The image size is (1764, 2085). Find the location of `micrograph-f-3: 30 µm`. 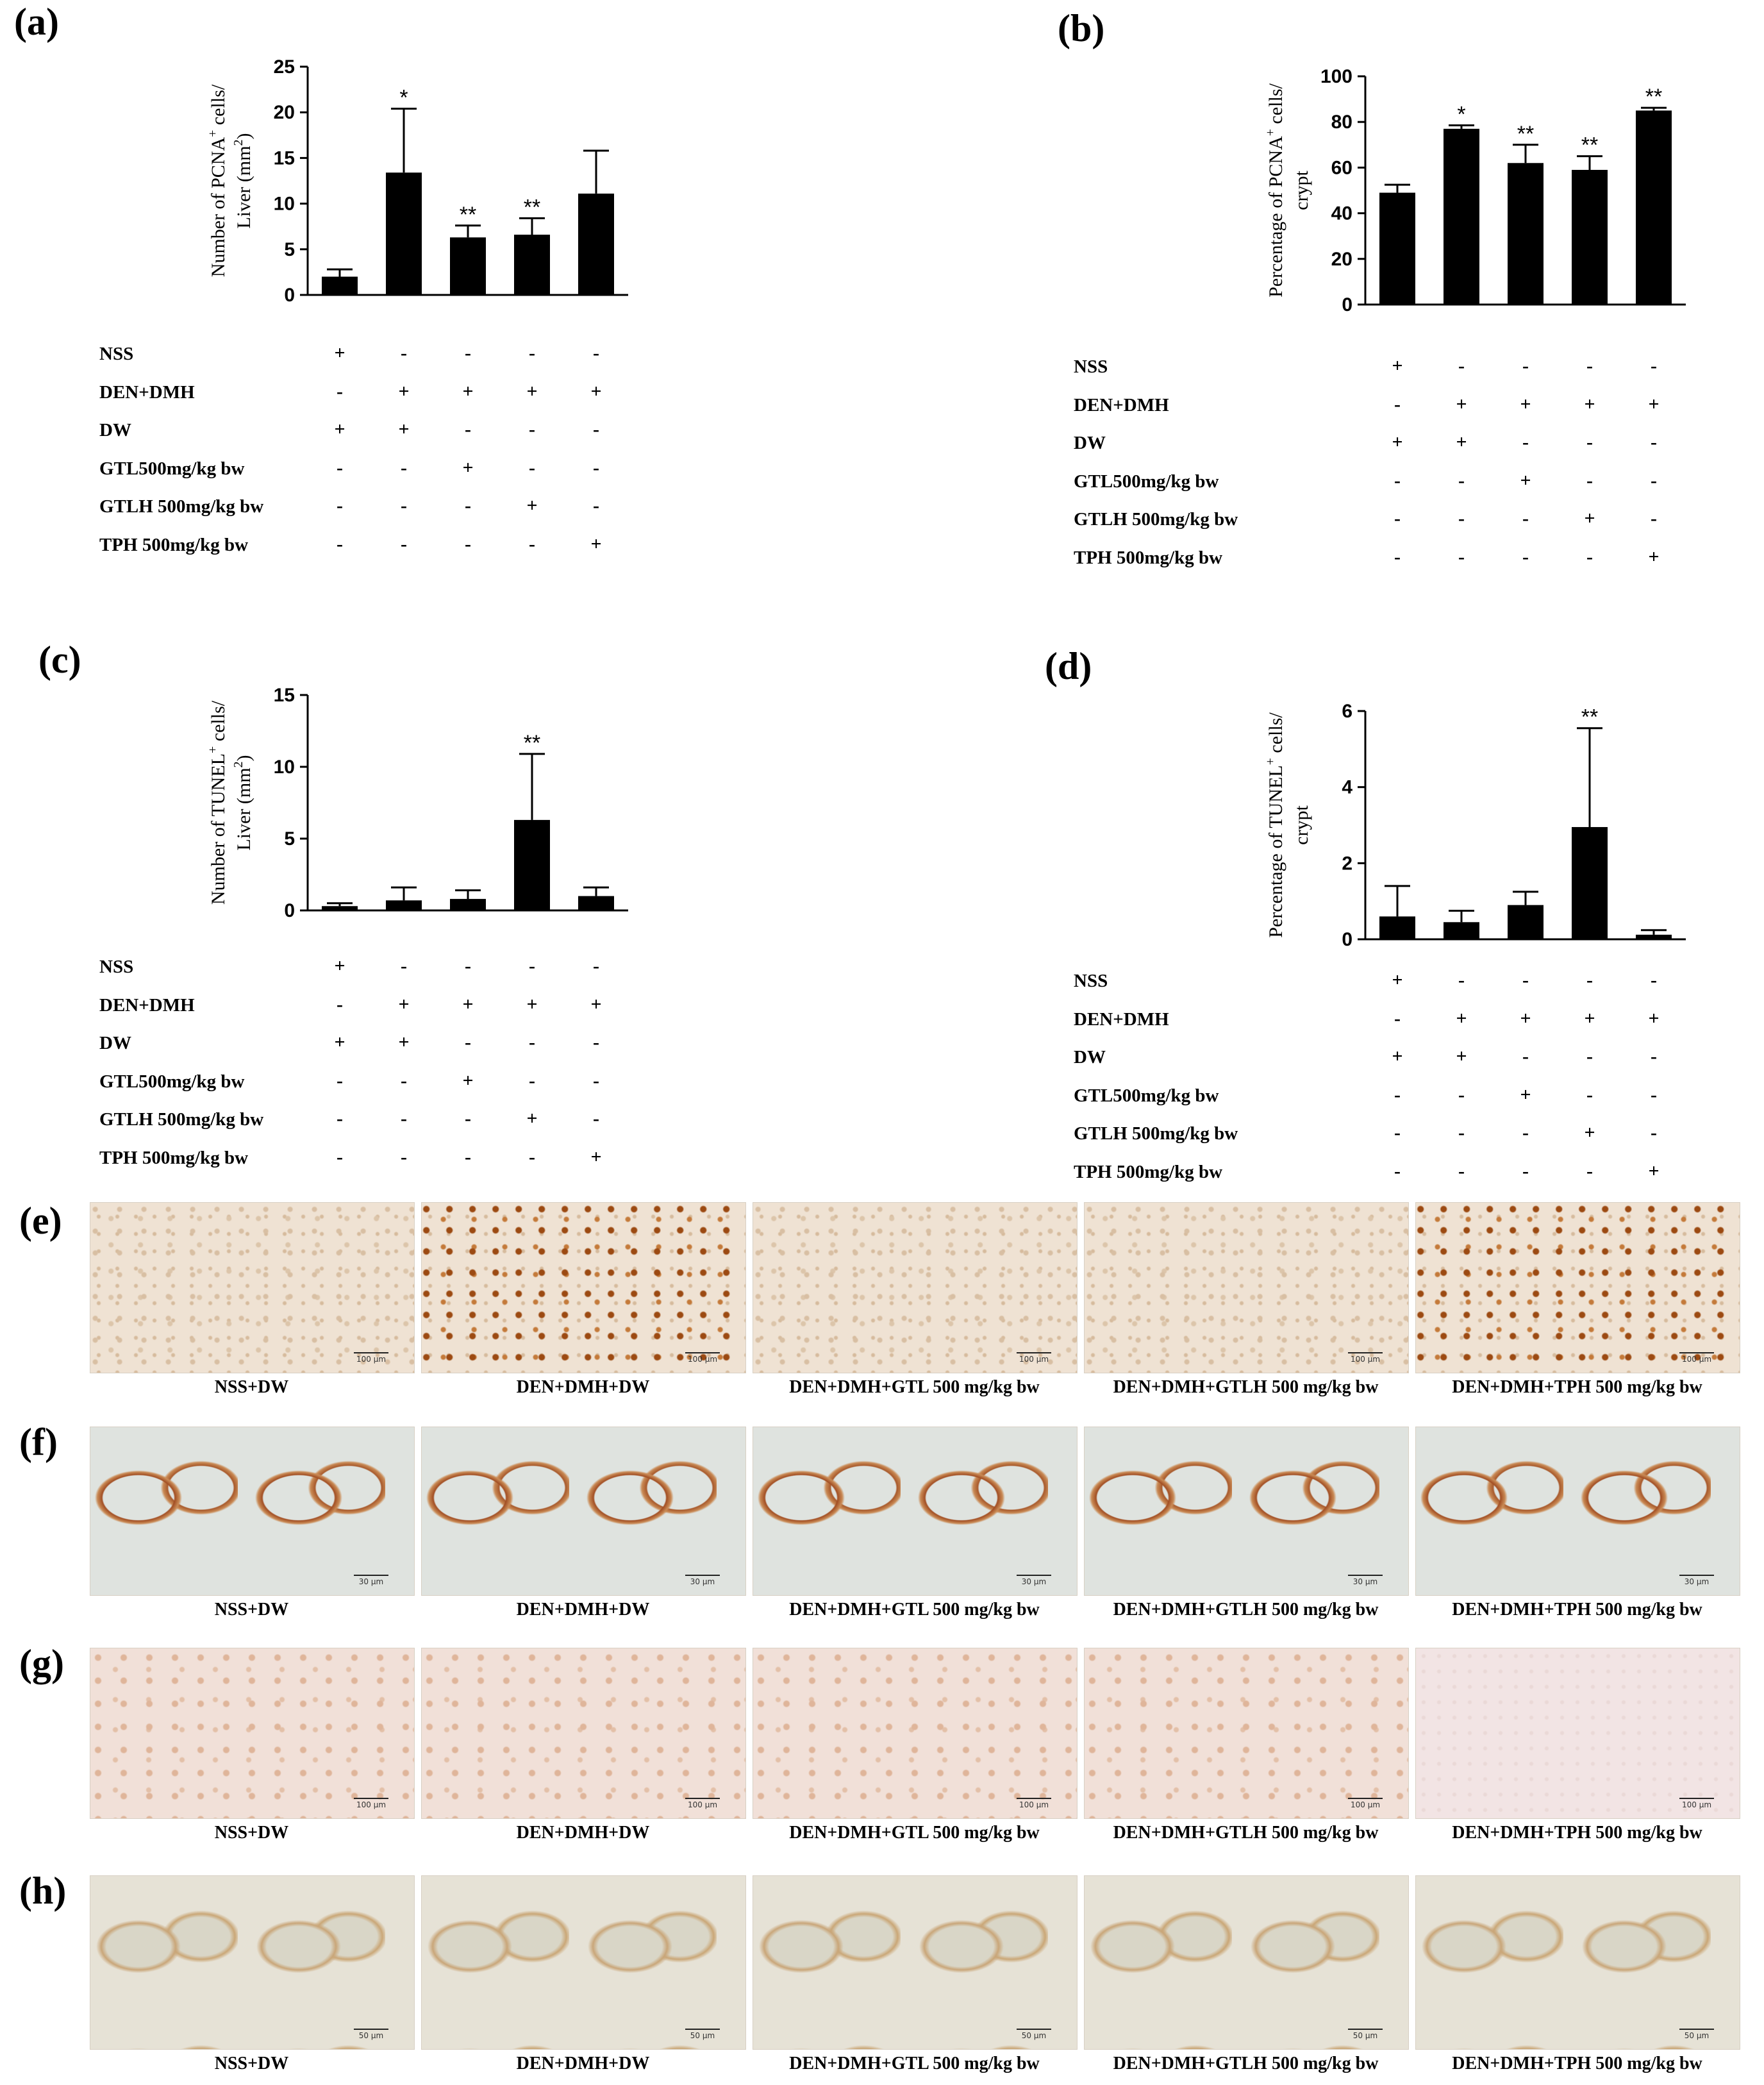

micrograph-f-3: 30 µm is located at coordinates (1246, 1512).